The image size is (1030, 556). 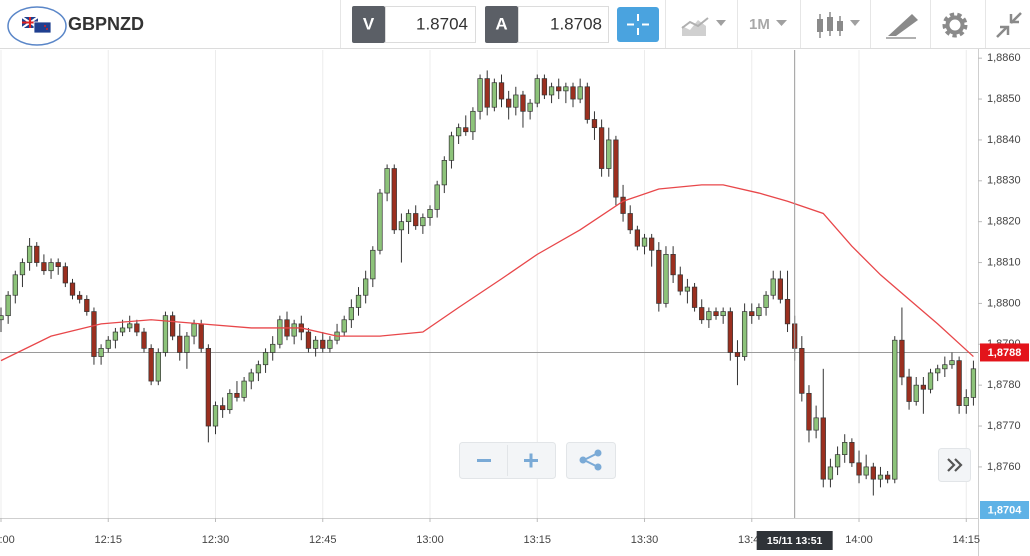 I want to click on candle-type-button, so click(x=838, y=25).